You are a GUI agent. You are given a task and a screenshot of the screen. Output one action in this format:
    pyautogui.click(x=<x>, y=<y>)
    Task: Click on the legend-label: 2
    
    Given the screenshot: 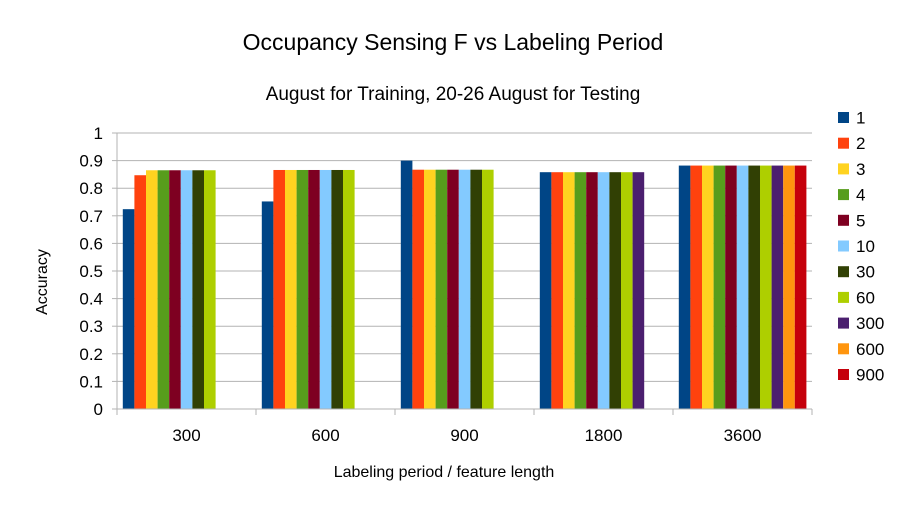 What is the action you would take?
    pyautogui.click(x=860, y=143)
    